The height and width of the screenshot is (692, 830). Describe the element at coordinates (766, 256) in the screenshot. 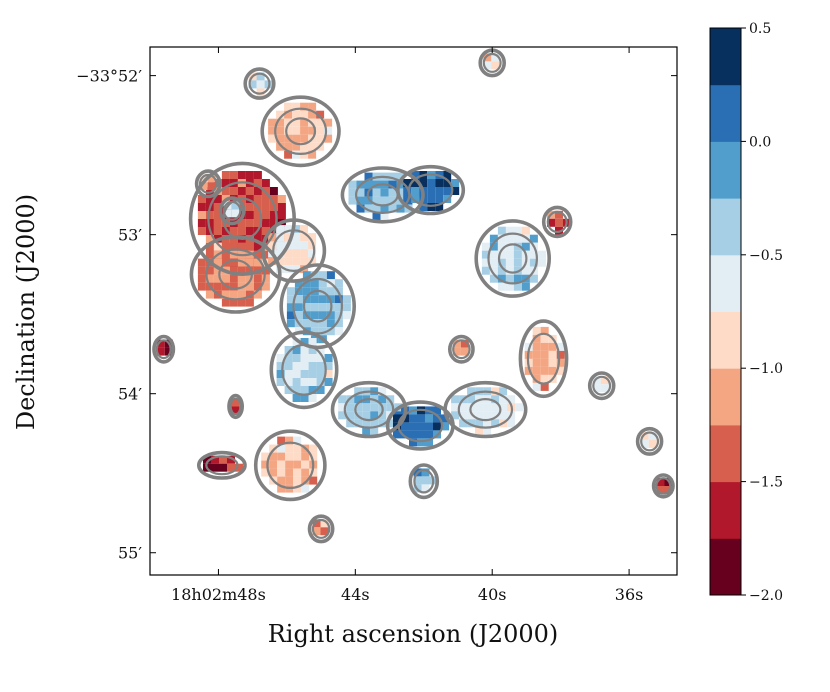

I see `colorbar-tick-label: −0.5` at that location.